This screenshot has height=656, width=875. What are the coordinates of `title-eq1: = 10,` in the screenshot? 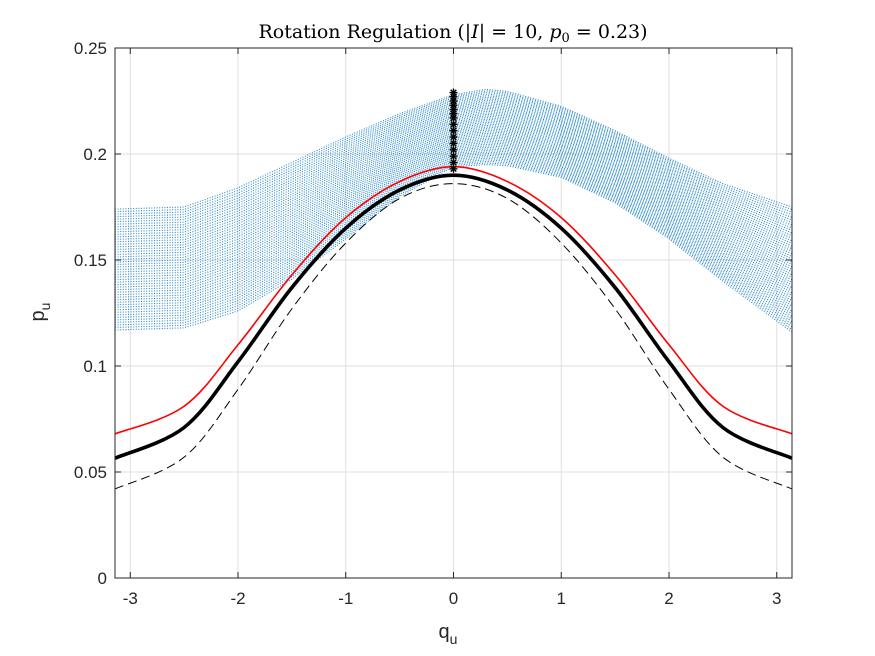 It's located at (517, 32).